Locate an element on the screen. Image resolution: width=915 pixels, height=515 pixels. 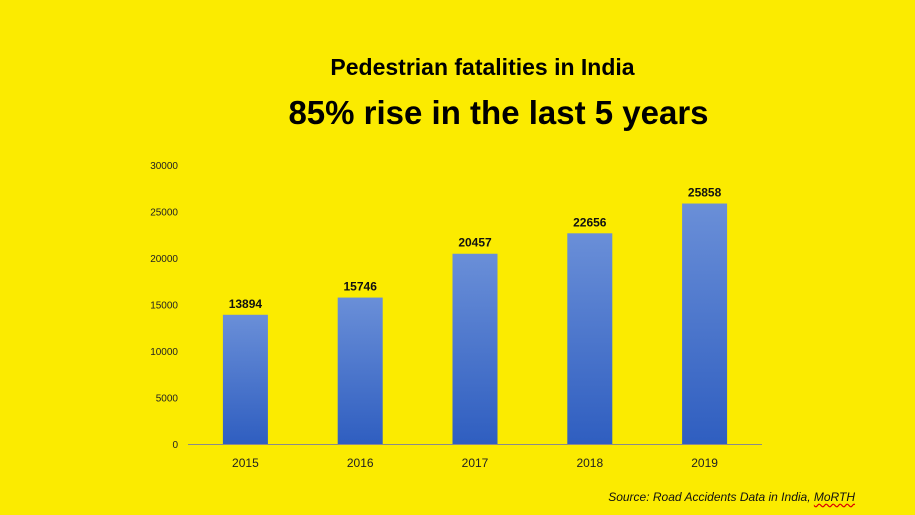
y-axis: 0 5000 10000 15000 20000 25000 30000 is located at coordinates (164, 306).